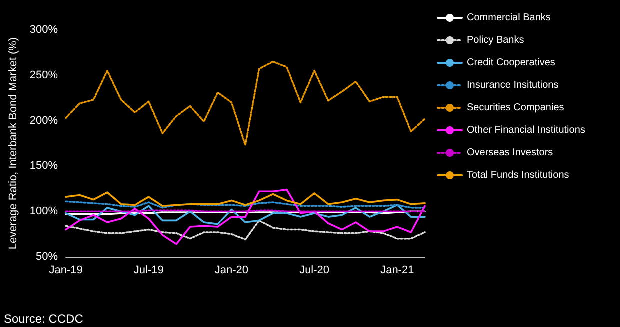 The image size is (620, 327). Describe the element at coordinates (231, 270) in the screenshot. I see `x-tick-label: Jan-20` at that location.